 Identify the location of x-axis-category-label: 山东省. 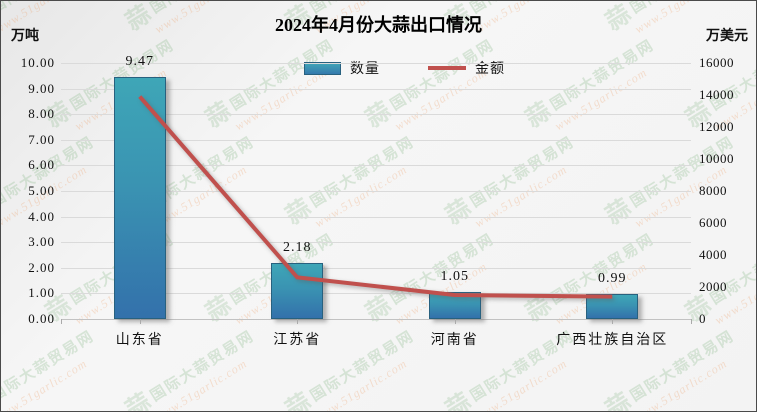
(139, 340).